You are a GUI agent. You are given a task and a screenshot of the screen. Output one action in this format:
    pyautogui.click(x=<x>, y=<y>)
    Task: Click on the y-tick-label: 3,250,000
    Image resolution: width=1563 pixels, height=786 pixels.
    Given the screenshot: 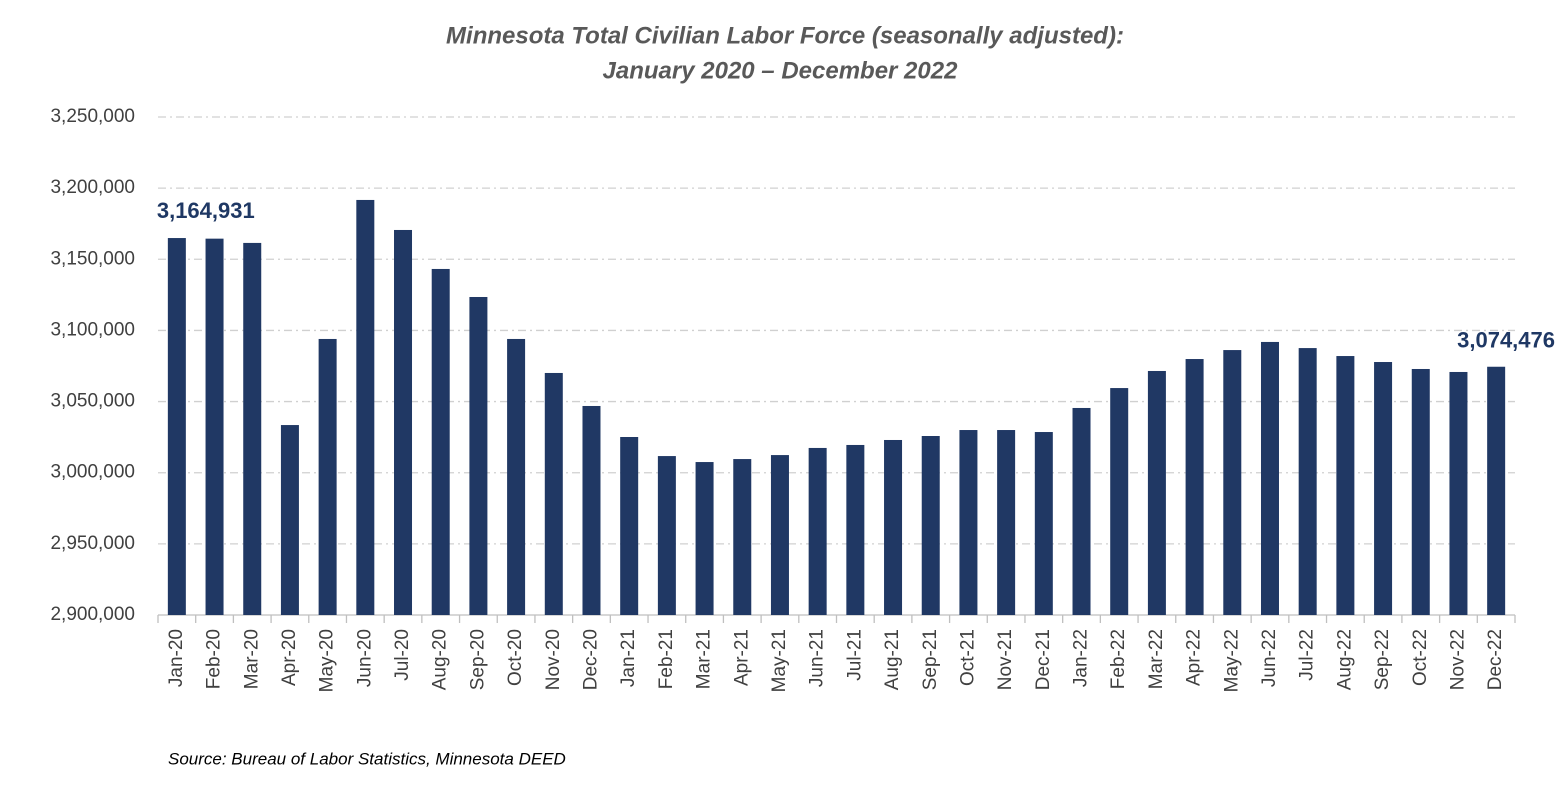 What is the action you would take?
    pyautogui.click(x=92, y=116)
    